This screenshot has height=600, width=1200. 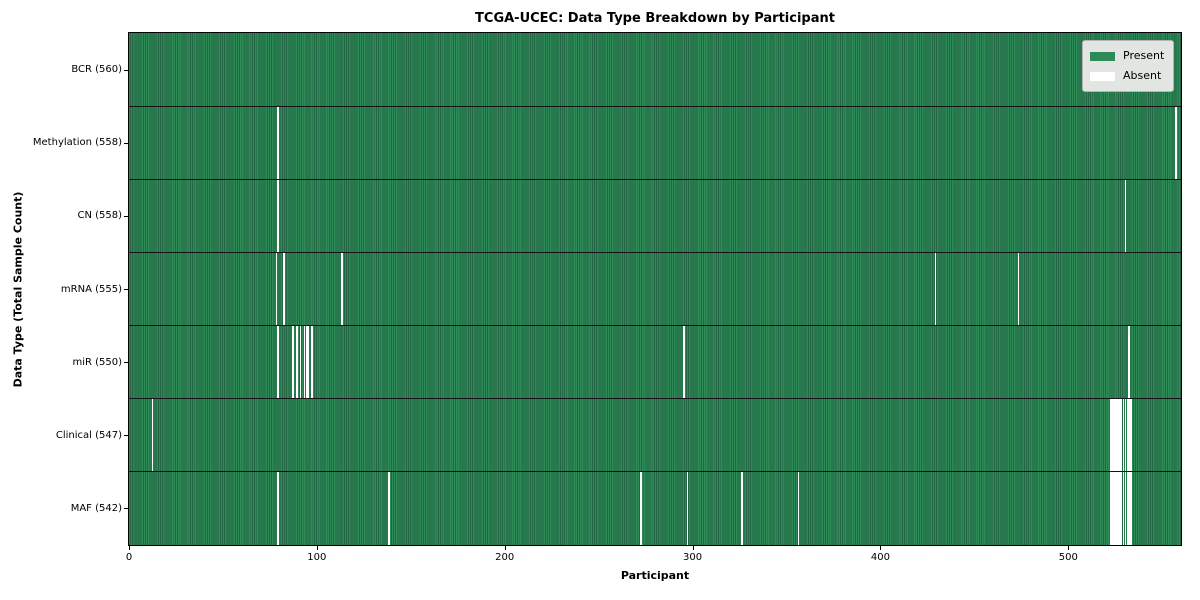 What do you see at coordinates (97, 362) in the screenshot?
I see `row-label: miR (550)` at bounding box center [97, 362].